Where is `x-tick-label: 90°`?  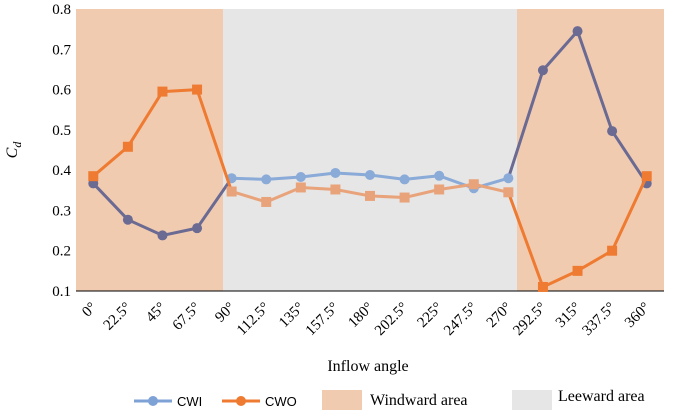 x-tick-label: 90° is located at coordinates (225, 313).